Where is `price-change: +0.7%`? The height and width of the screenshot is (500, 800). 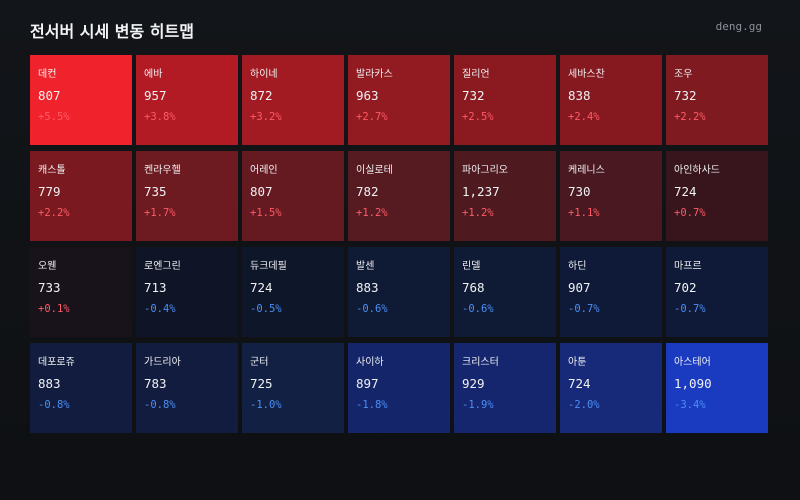
price-change: +0.7% is located at coordinates (690, 213).